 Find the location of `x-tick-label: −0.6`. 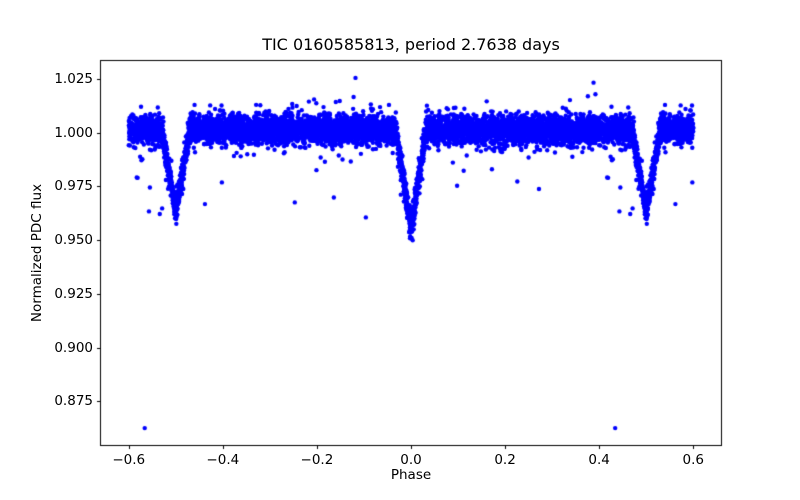

x-tick-label: −0.6 is located at coordinates (129, 460).